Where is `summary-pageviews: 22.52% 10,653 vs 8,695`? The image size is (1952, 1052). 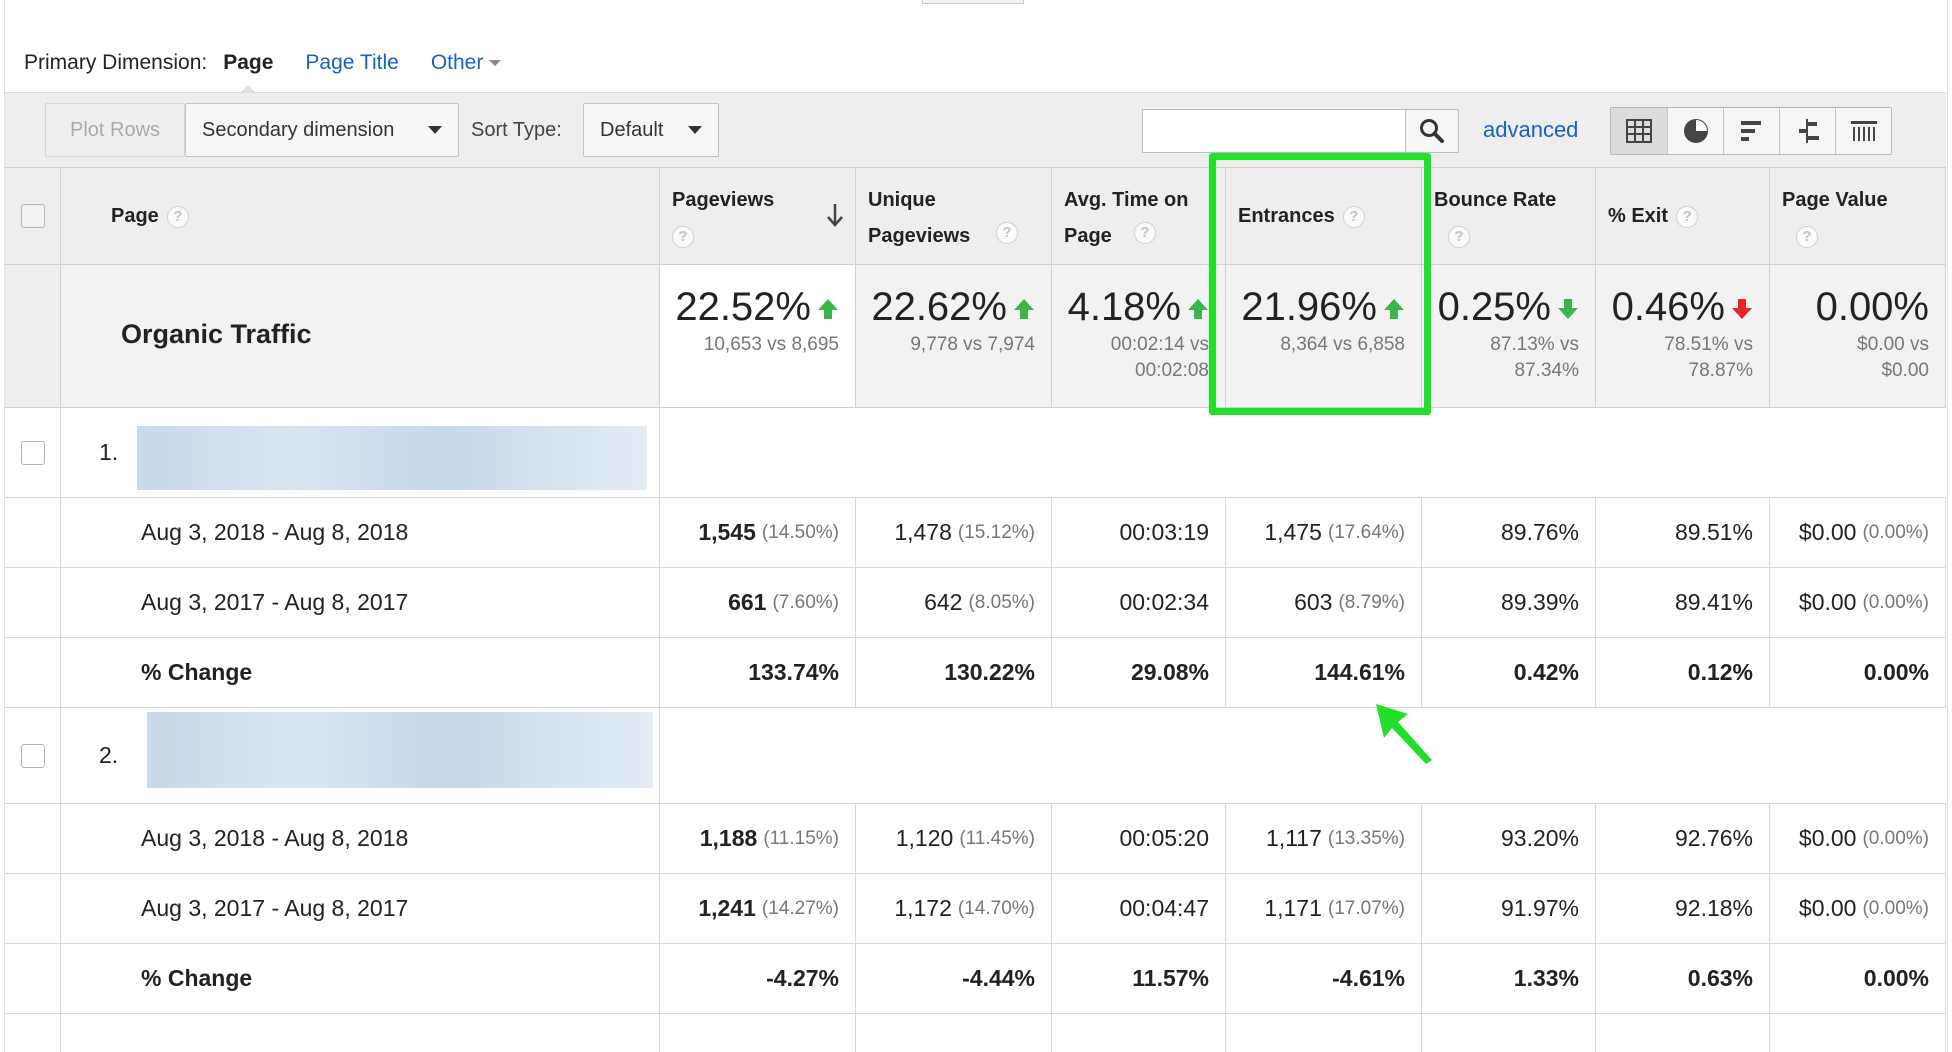 summary-pageviews: 22.52% 10,653 vs 8,695 is located at coordinates (758, 336).